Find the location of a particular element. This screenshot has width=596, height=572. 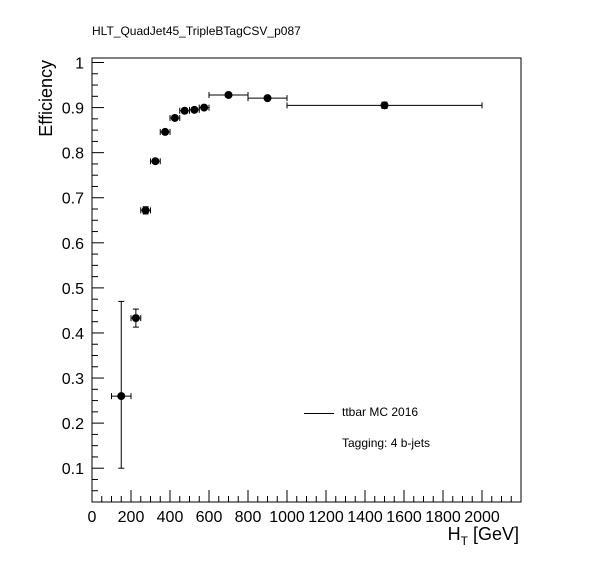

y-tick-label: 1 is located at coordinates (79, 64).